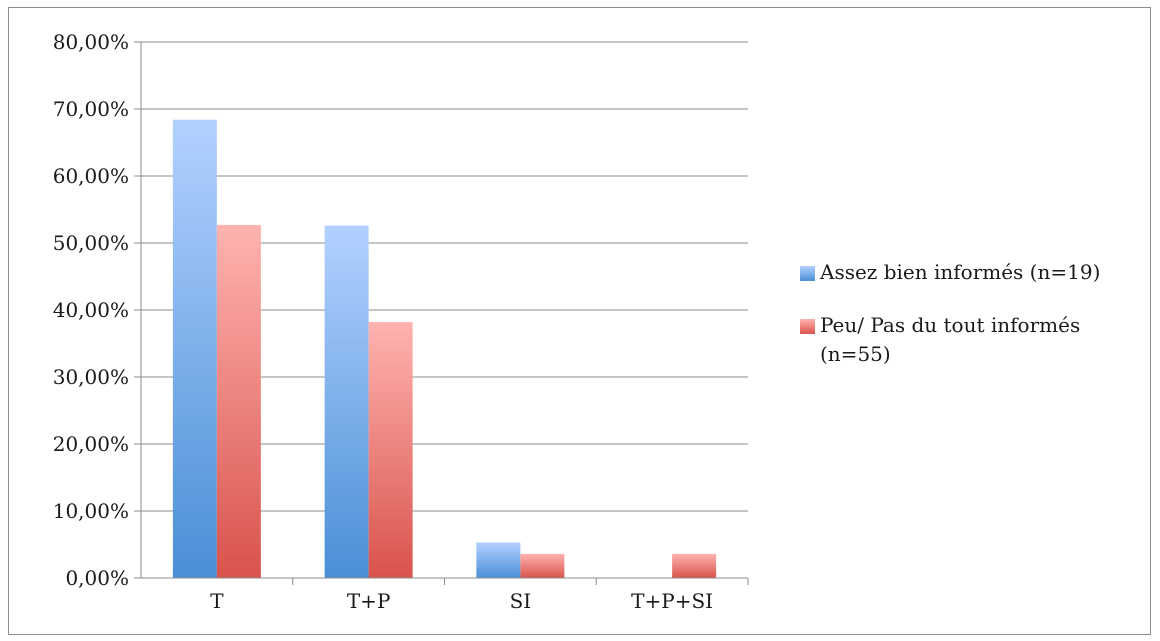 The width and height of the screenshot is (1160, 641). I want to click on legend-label-series-2-line-2: (n=55), so click(855, 354).